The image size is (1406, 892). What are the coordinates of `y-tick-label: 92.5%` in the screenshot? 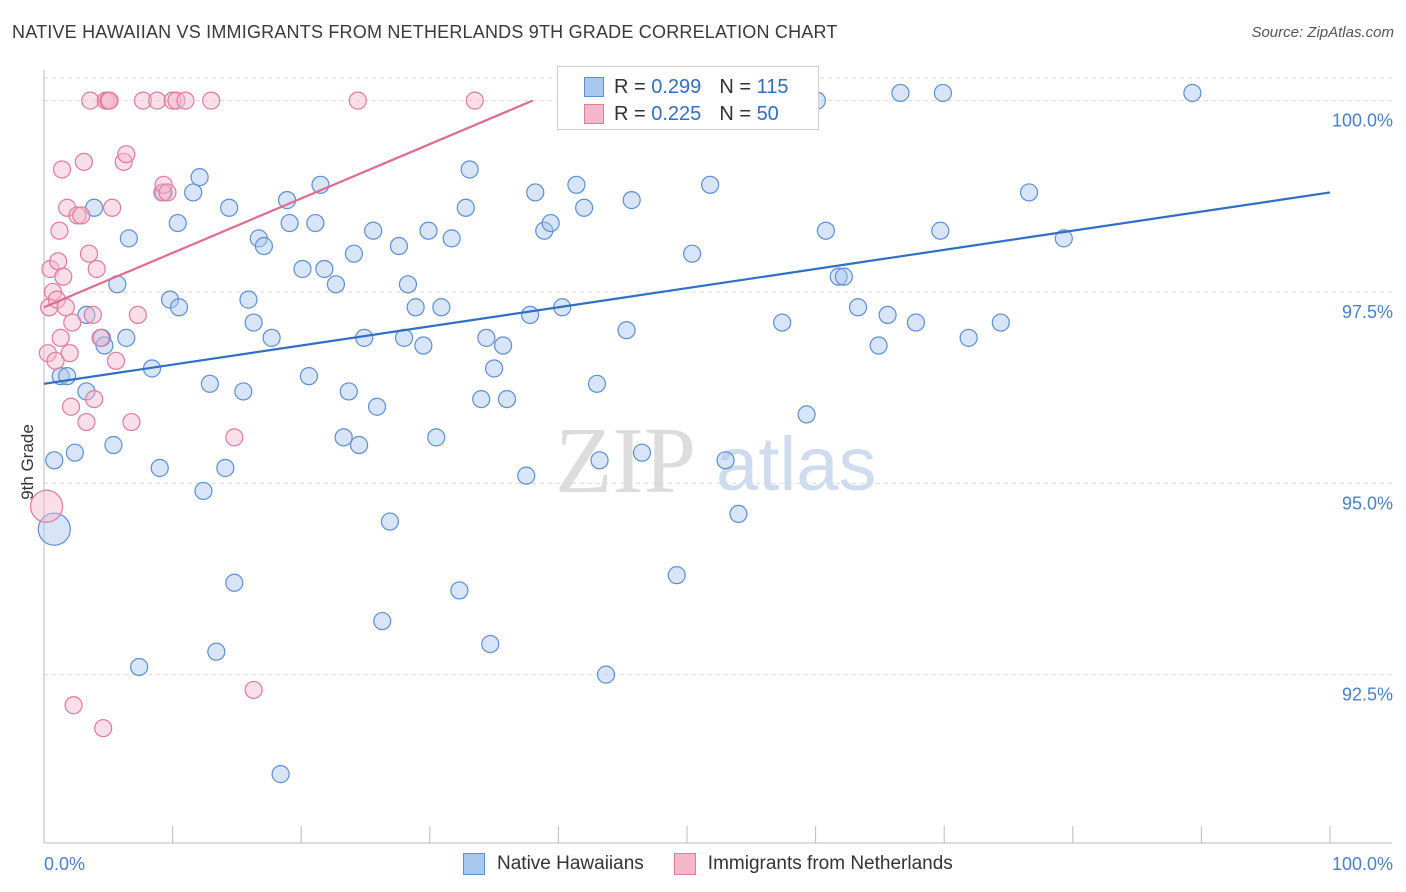 It's located at (1367, 695).